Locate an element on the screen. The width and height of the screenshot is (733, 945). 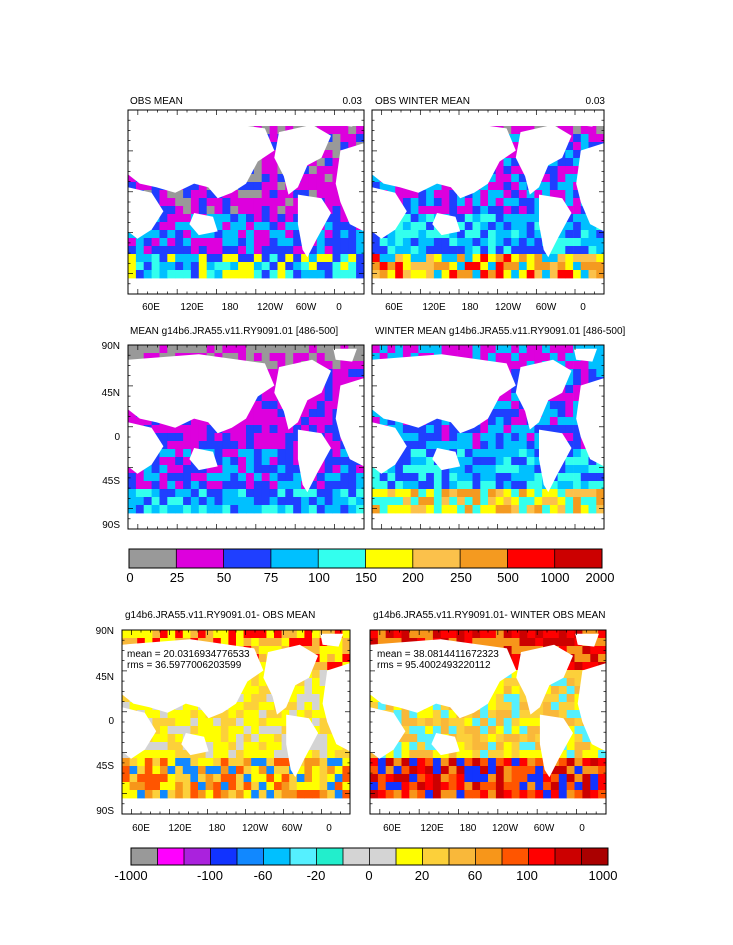
colorbar-label: 50 is located at coordinates (224, 577).